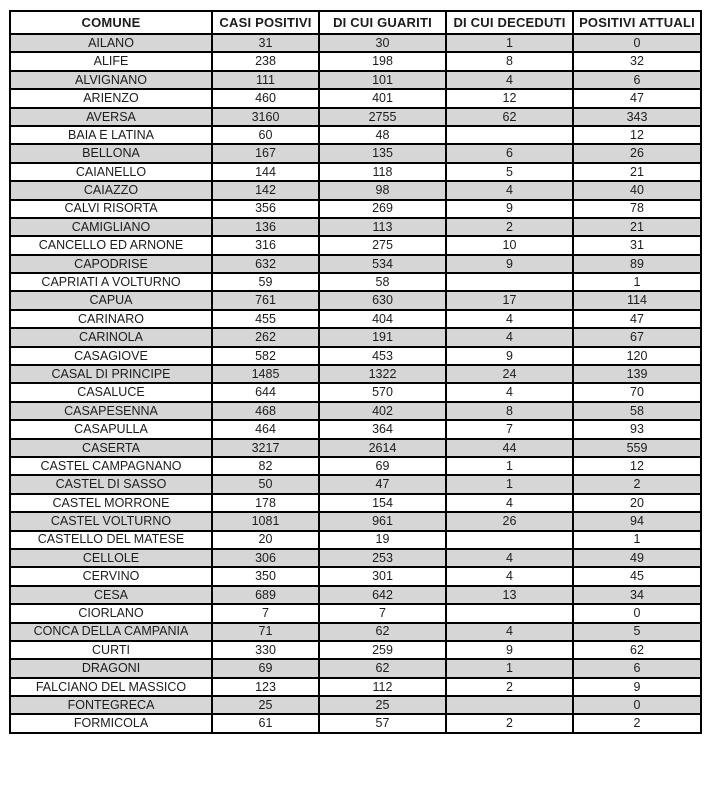  Describe the element at coordinates (637, 687) in the screenshot. I see `positivi-attuali-cell: 9` at that location.